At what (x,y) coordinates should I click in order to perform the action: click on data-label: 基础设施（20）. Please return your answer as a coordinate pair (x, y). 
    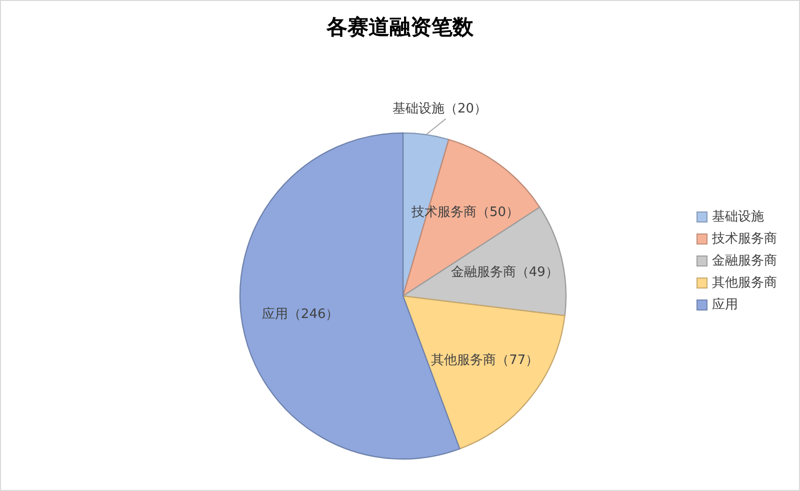
    Looking at the image, I should click on (440, 108).